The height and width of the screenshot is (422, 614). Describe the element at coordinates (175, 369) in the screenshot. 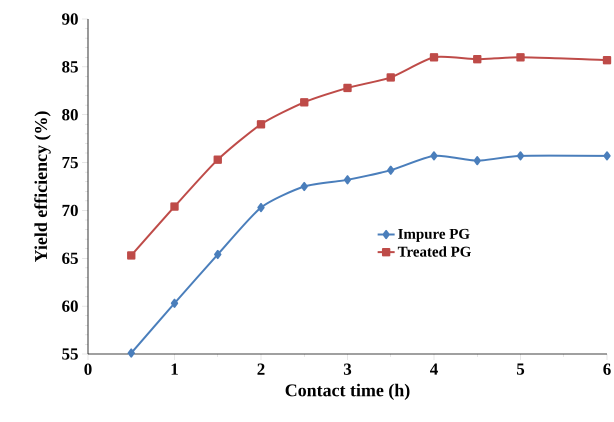

I see `x-tick-label: 1` at that location.